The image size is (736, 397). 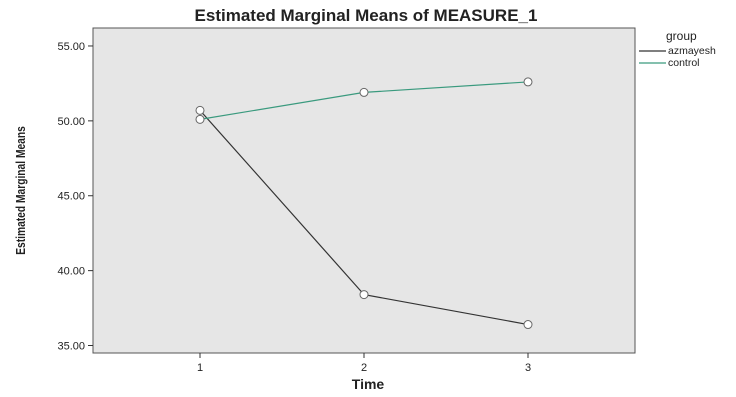 I want to click on legend-label-control: control, so click(x=684, y=63).